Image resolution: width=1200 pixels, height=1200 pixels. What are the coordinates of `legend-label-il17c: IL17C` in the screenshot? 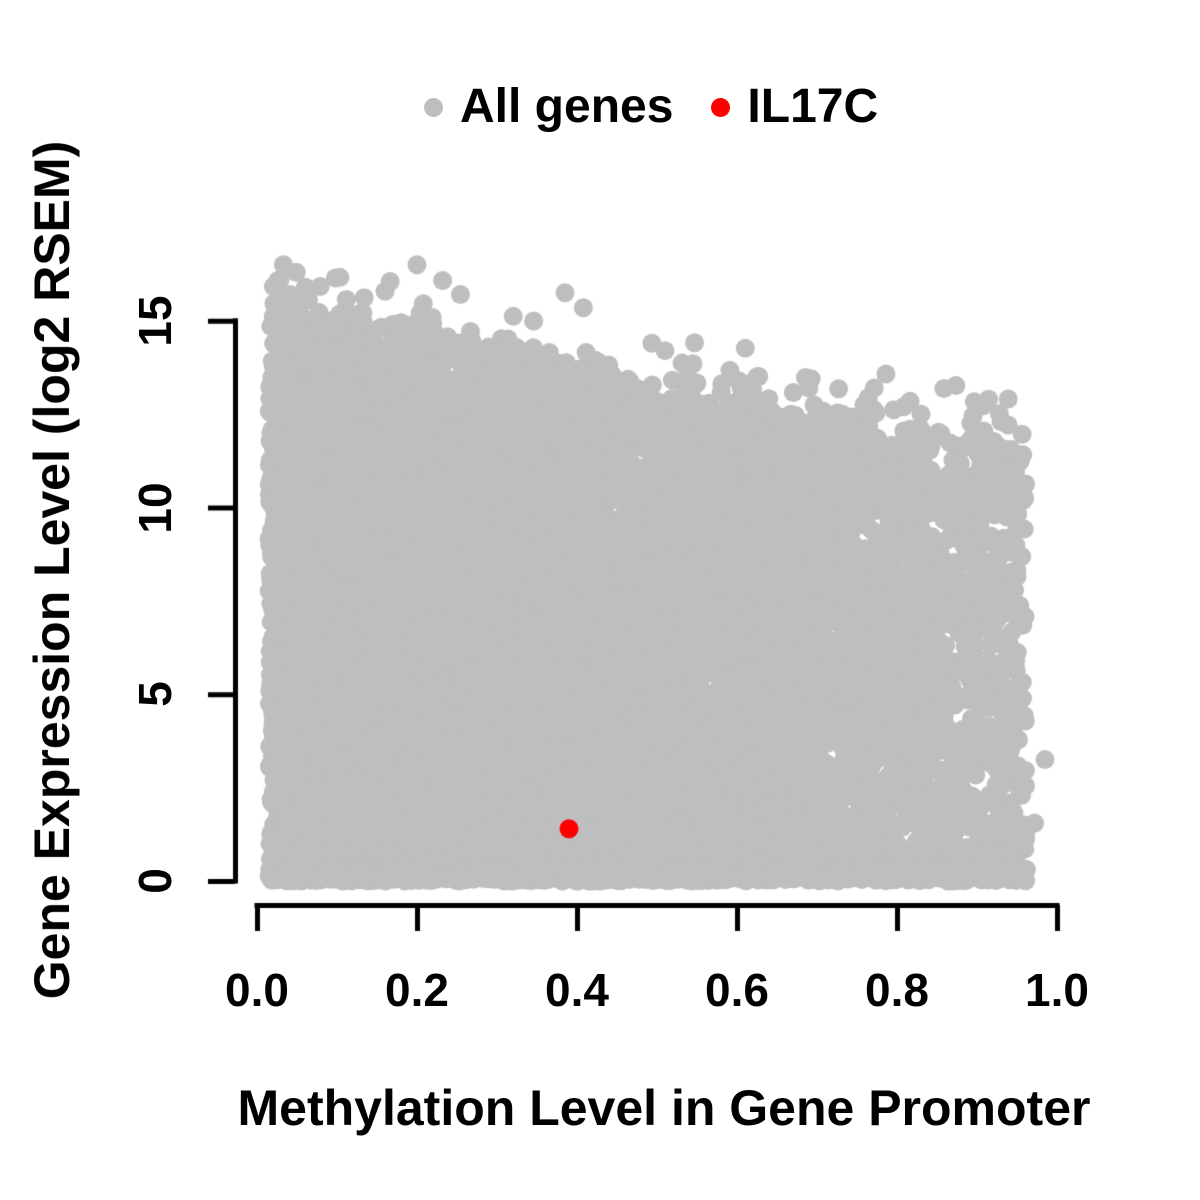 It's located at (813, 106).